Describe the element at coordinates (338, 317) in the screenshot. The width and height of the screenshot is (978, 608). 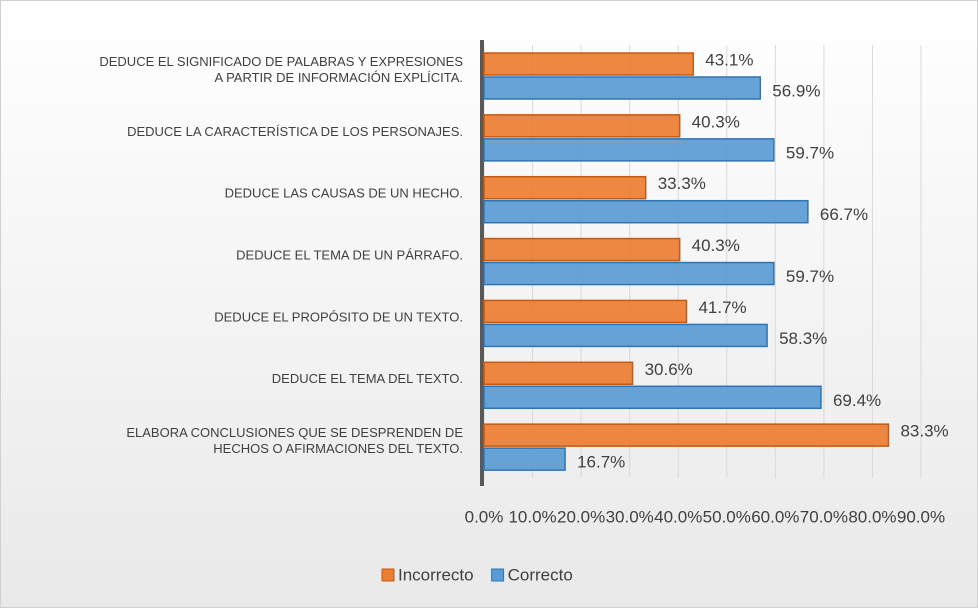
I see `y-tick-label: DEDUCE EL PROPÓSITO DE UN TEXTO.` at that location.